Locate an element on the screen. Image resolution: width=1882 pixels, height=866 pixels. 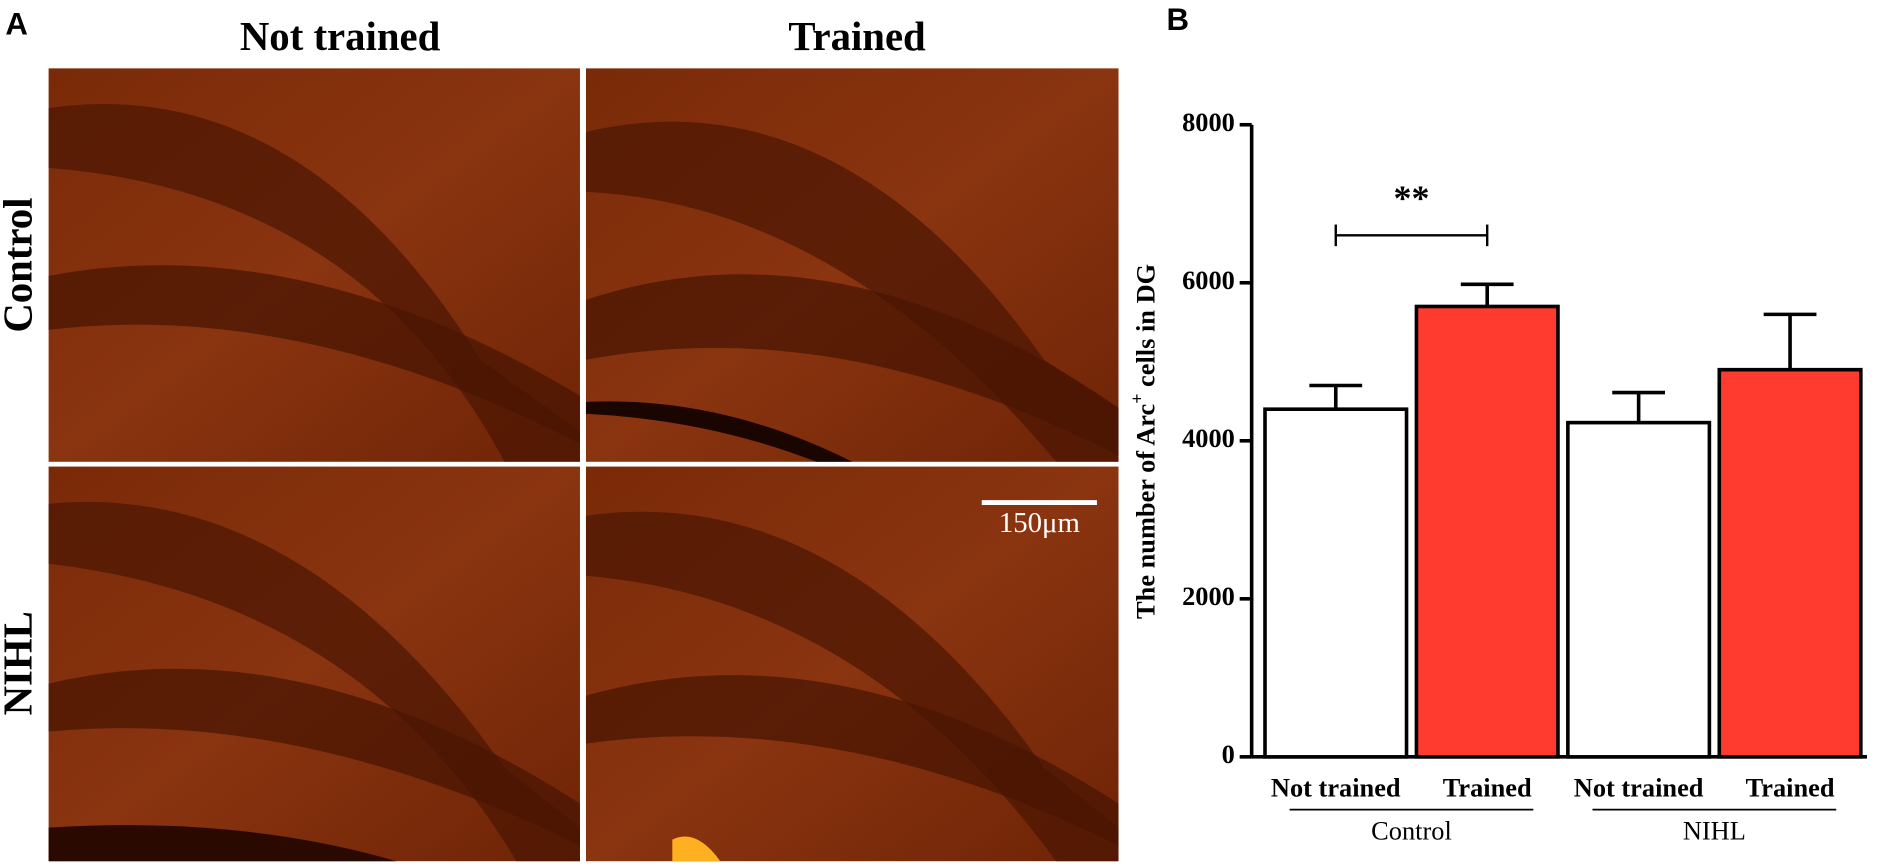
scale-bar-label: 150μm is located at coordinates (1039, 523).